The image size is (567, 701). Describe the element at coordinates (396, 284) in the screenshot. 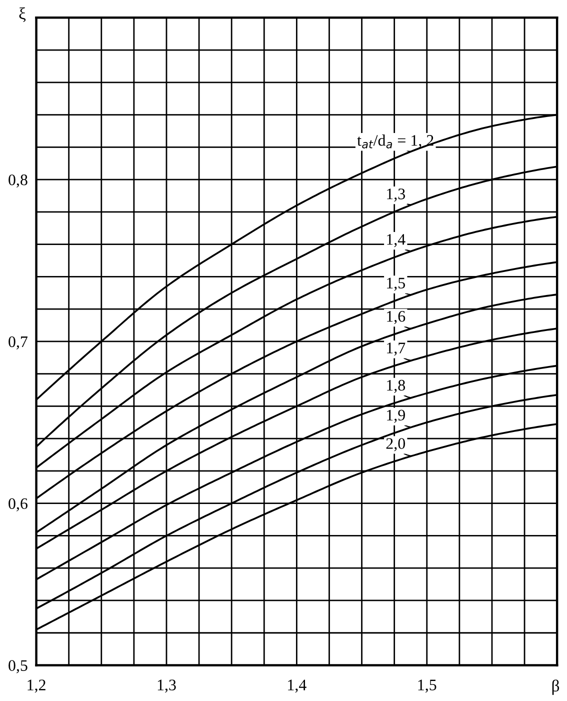

I see `legend-label: 1,5` at that location.